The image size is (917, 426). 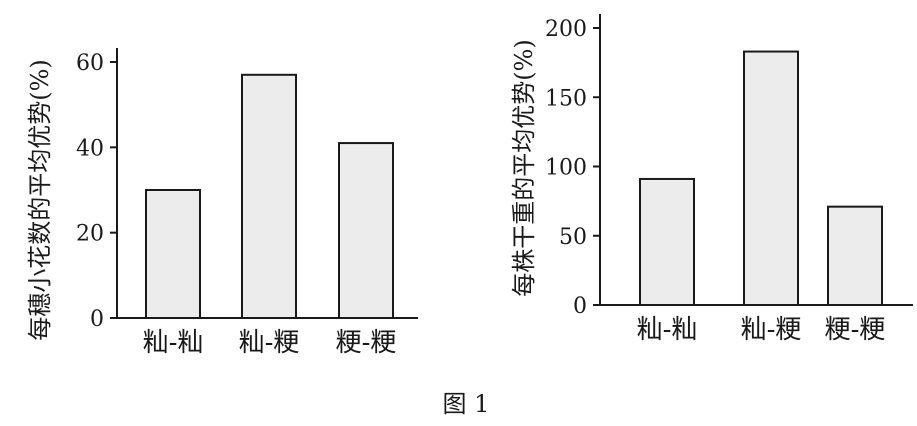 I want to click on y-axis-ticks: 0 50 100 150 200, so click(x=572, y=168).